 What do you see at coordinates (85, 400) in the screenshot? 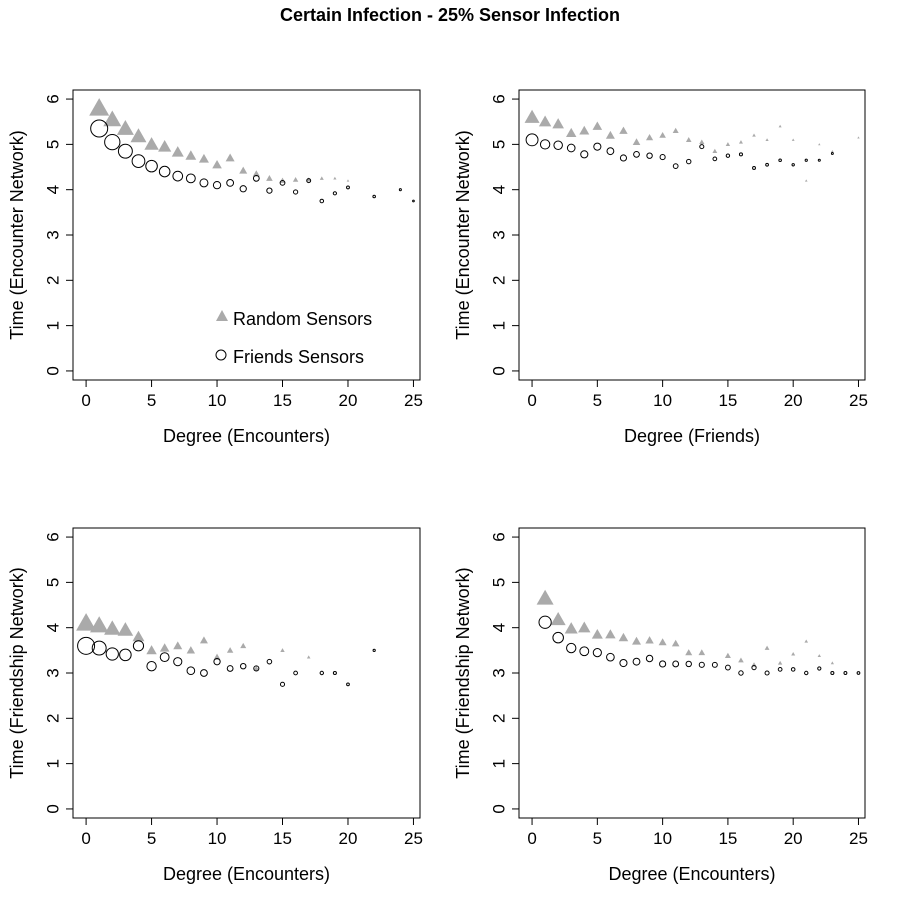
I see `x-tick-label: 0` at bounding box center [85, 400].